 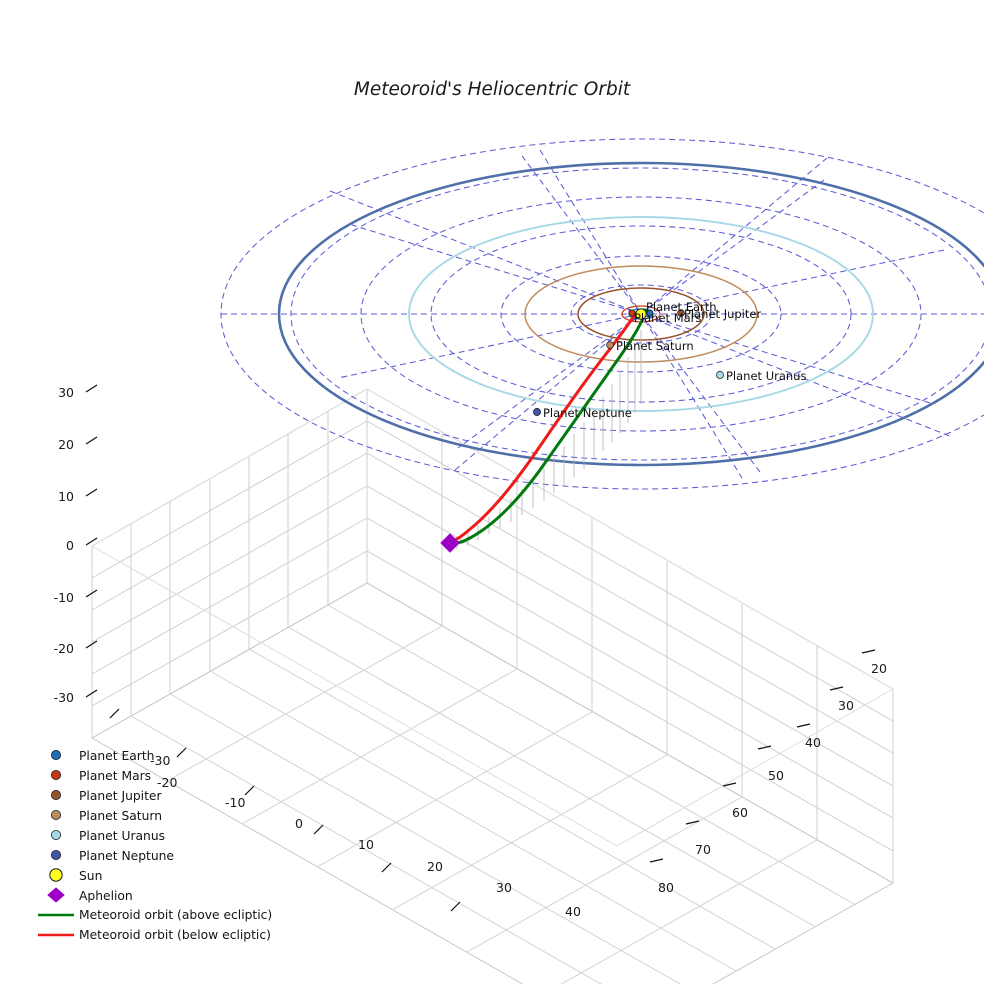 I want to click on legend-label: Planet Jupiter, so click(x=120, y=796).